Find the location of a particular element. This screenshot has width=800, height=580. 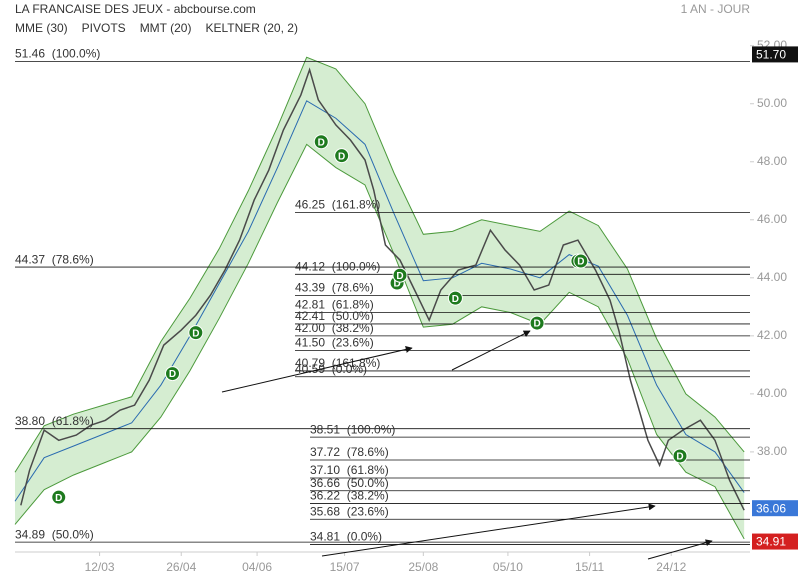

y-tick-label: 48.00 is located at coordinates (772, 161).